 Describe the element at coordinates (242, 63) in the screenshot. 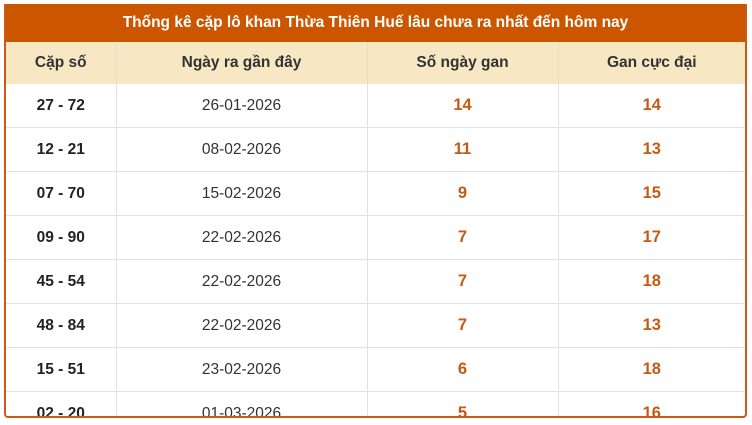

I see `column-header-date: Ngày ra gần đây` at that location.